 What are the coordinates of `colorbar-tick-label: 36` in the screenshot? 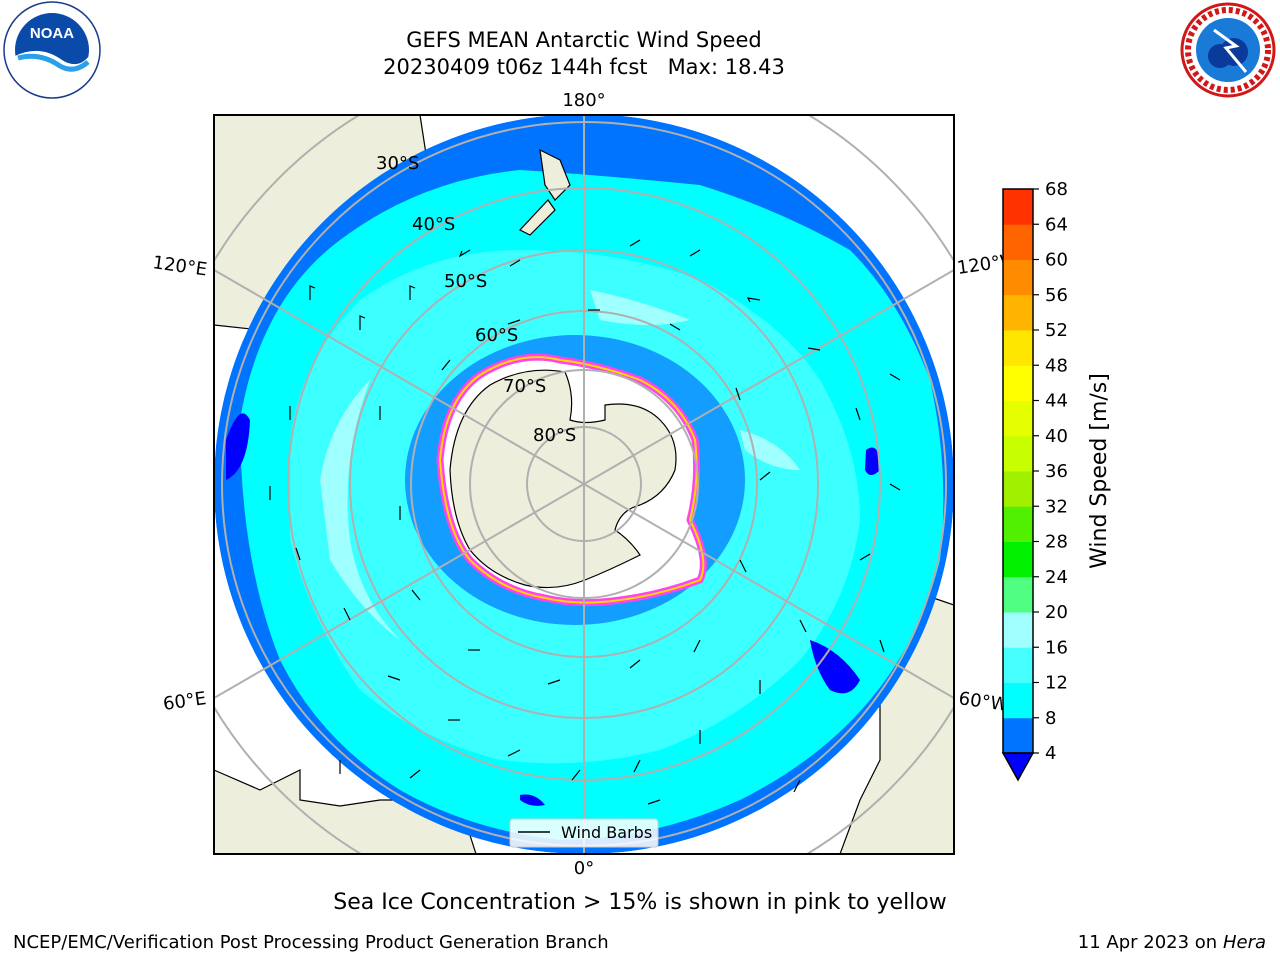 It's located at (1056, 471).